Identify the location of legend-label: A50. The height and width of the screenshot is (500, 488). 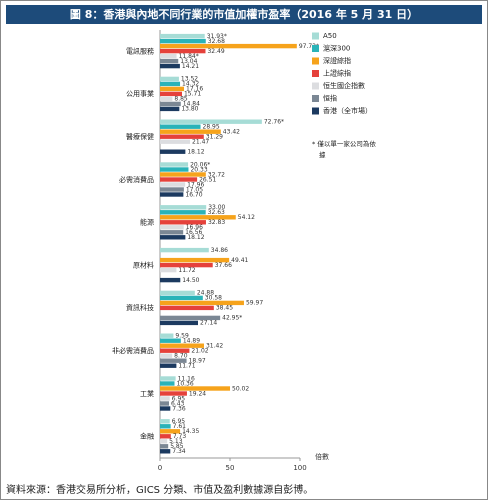
(330, 36).